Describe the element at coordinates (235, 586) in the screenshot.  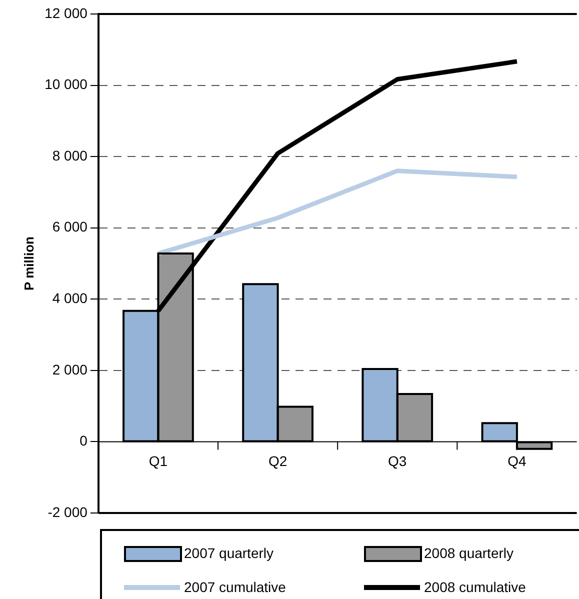
I see `legend-label: 2007 cumulative` at that location.